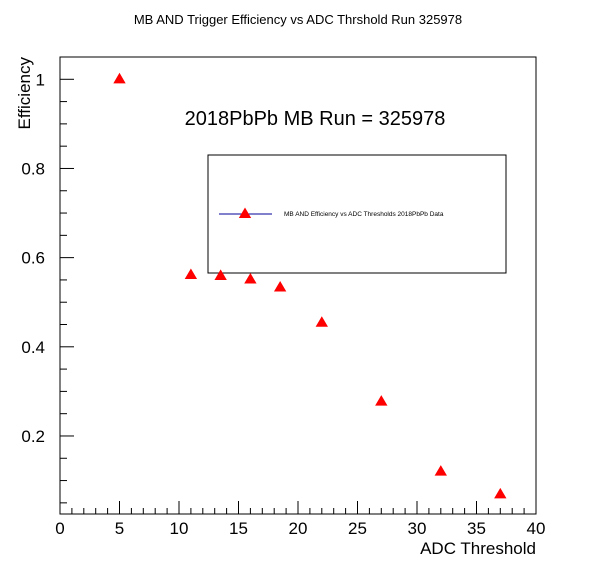 The height and width of the screenshot is (572, 596). I want to click on y-axis-label: Efficiency, so click(24, 93).